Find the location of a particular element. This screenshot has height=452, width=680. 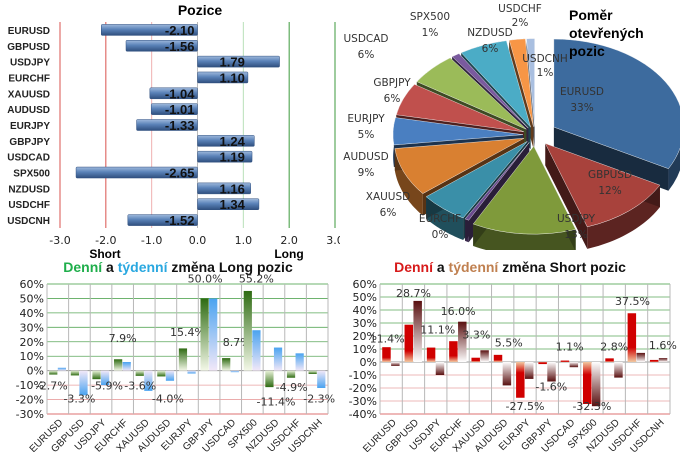

pie-percent-label: 2% is located at coordinates (520, 23).